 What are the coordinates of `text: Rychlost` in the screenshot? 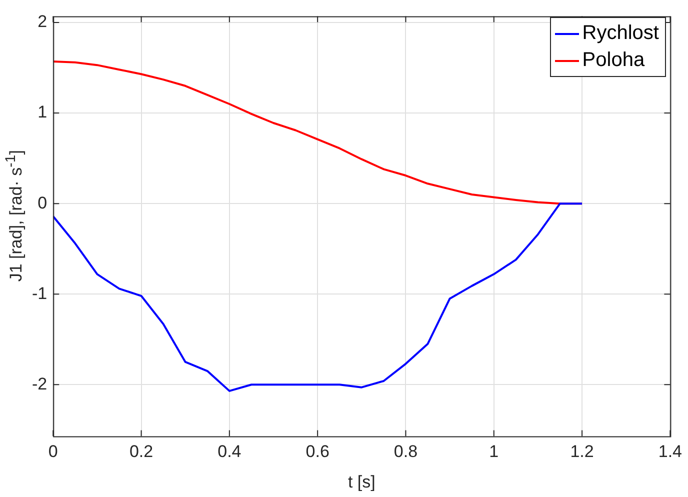 It's located at (620, 33).